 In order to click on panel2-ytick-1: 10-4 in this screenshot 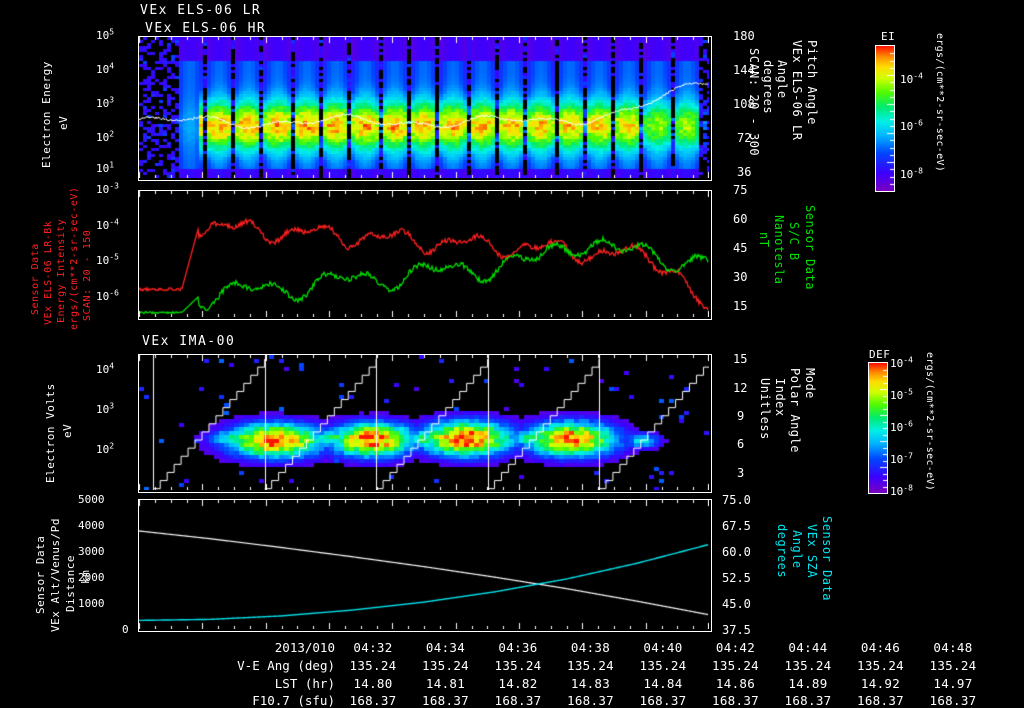, I will do `click(107, 224)`.